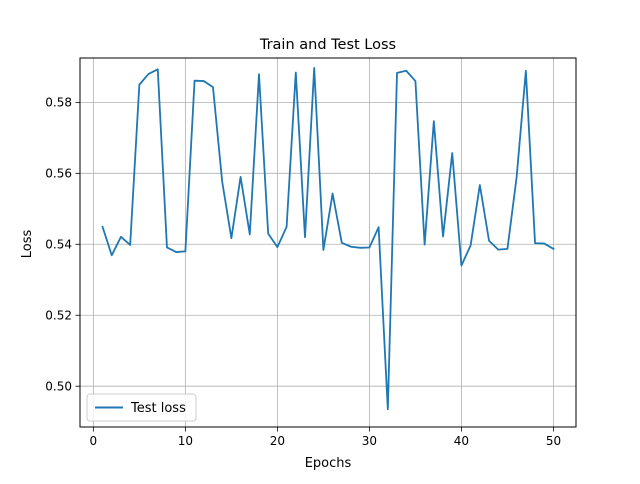  Describe the element at coordinates (27, 244) in the screenshot. I see `y-axis-label: Loss` at that location.